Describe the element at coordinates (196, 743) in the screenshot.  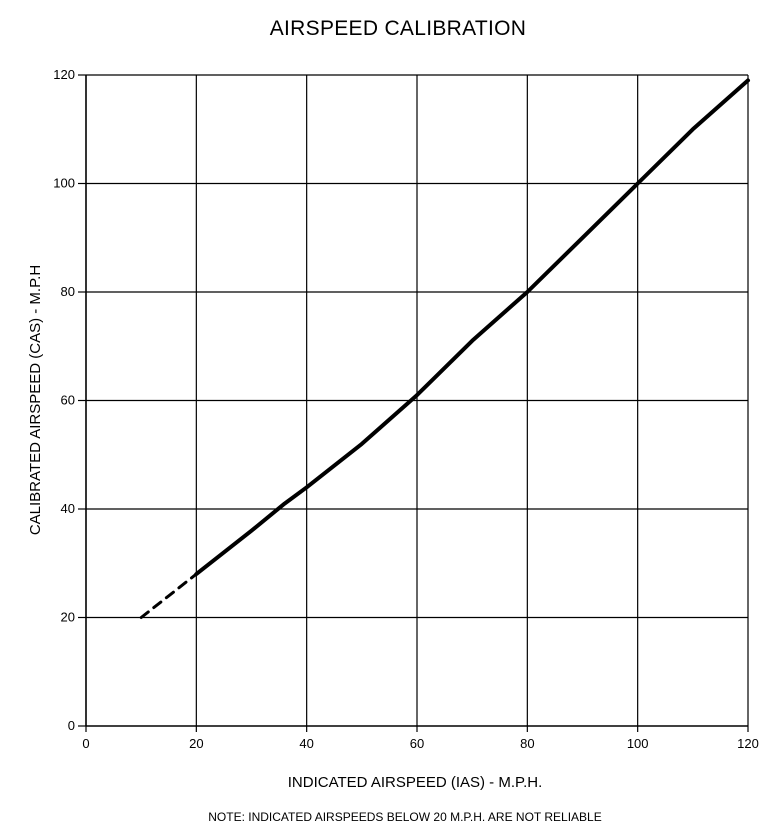
I see `x-tick-label-20: 20` at that location.